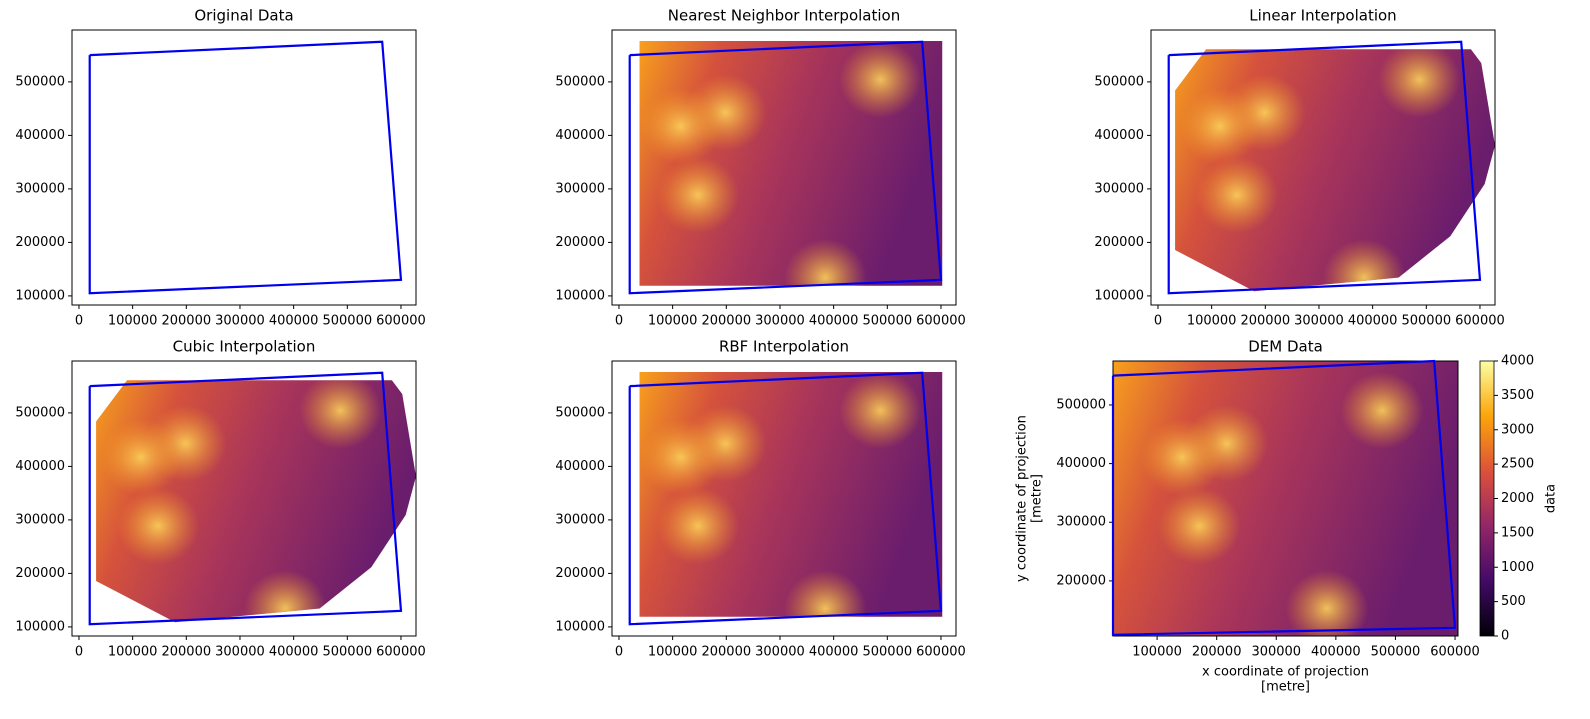 Image resolution: width=1590 pixels, height=719 pixels. What do you see at coordinates (1517, 395) in the screenshot?
I see `colorbar-tick-label: 3500` at bounding box center [1517, 395].